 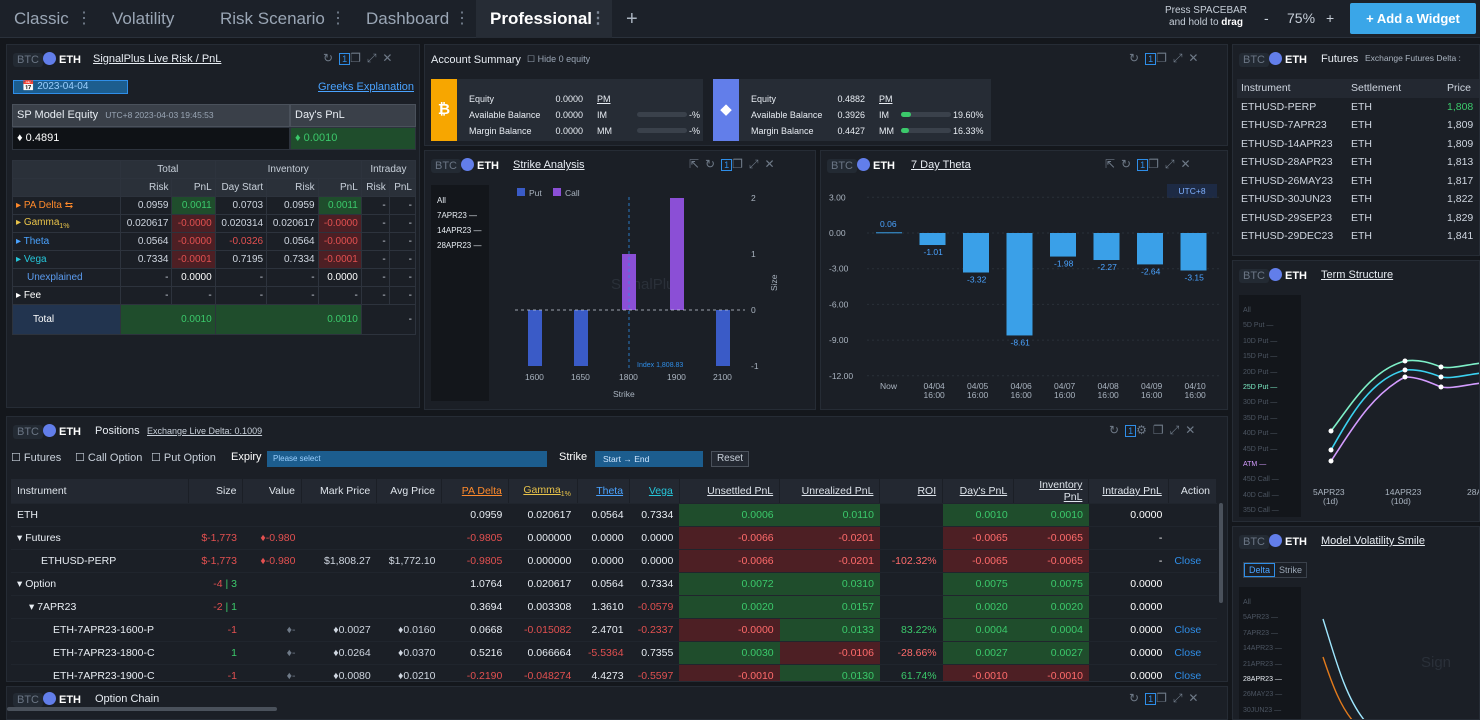 I want to click on term-item: 35D Put —, so click(x=1260, y=418).